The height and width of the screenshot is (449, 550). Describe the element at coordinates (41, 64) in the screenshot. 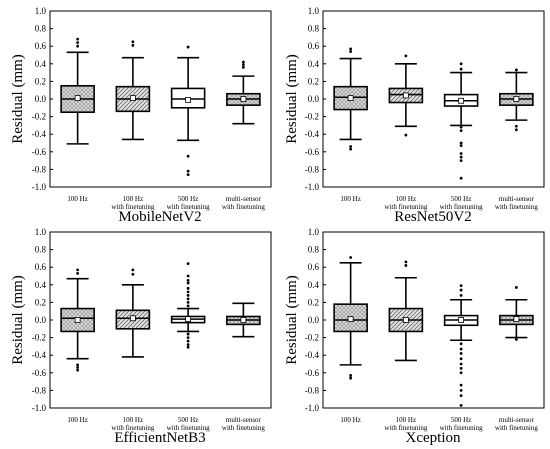

I see `y-tick-label: 0.4` at that location.